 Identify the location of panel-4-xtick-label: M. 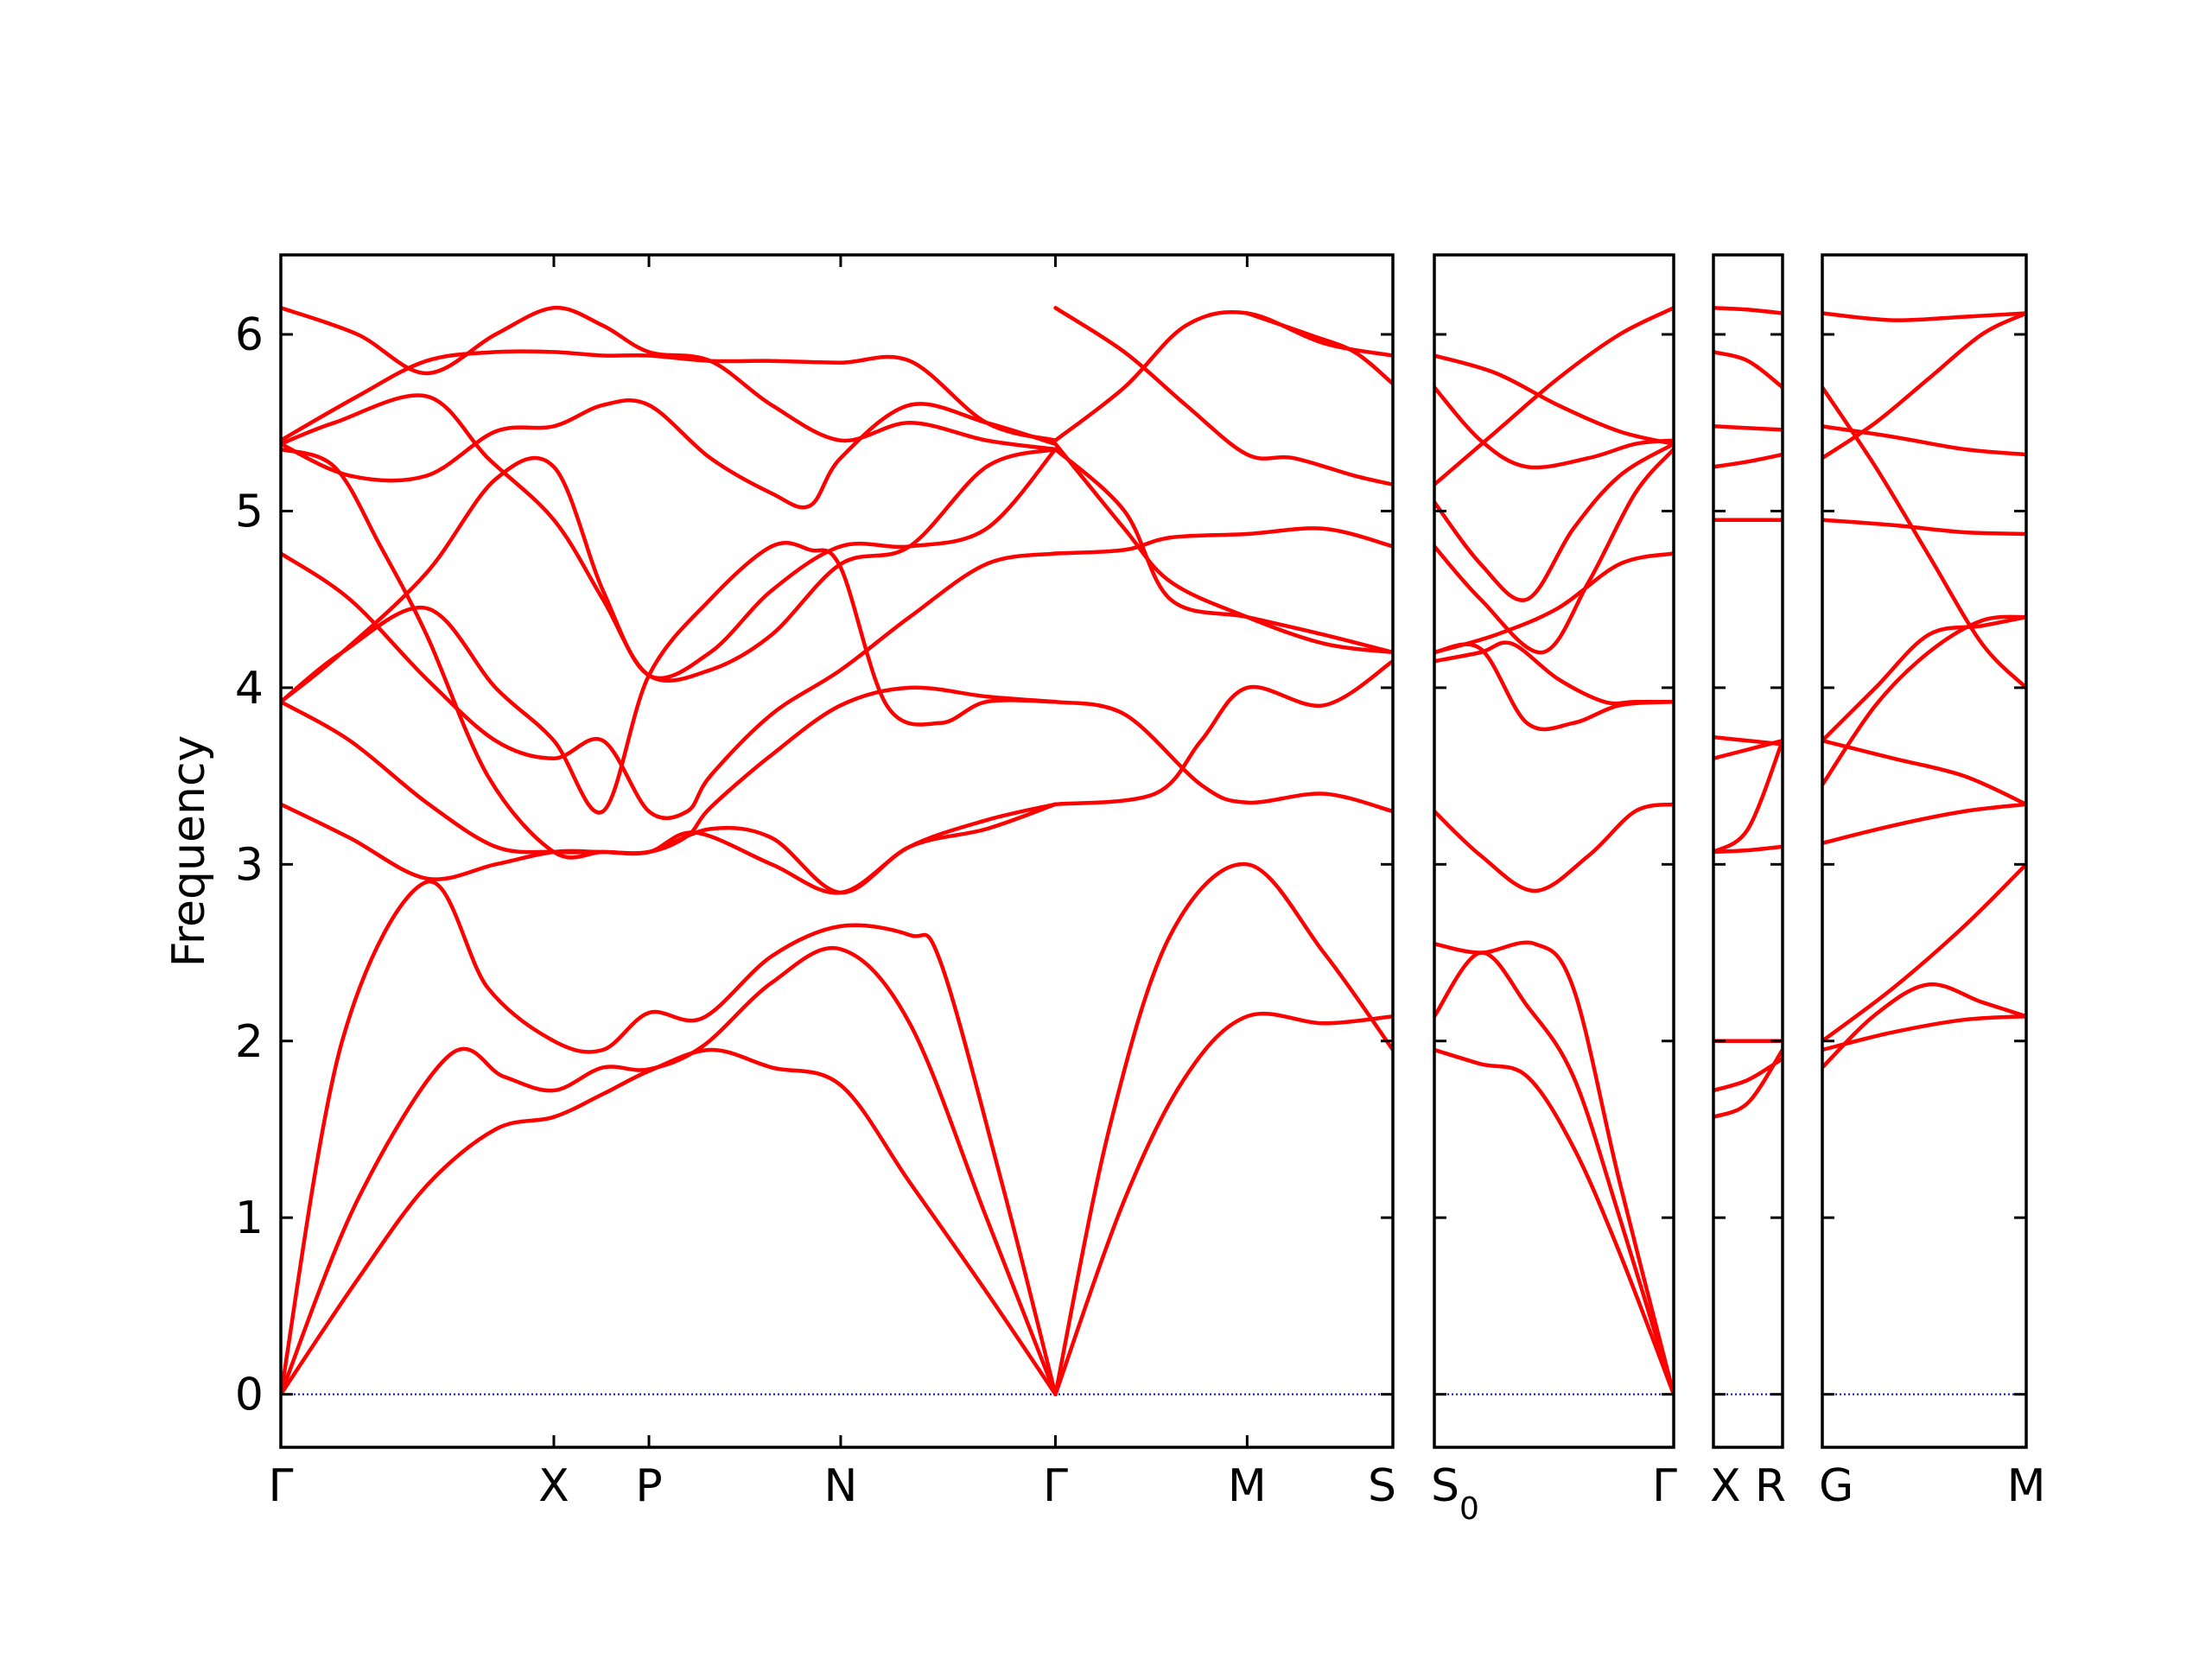
(2026, 1486).